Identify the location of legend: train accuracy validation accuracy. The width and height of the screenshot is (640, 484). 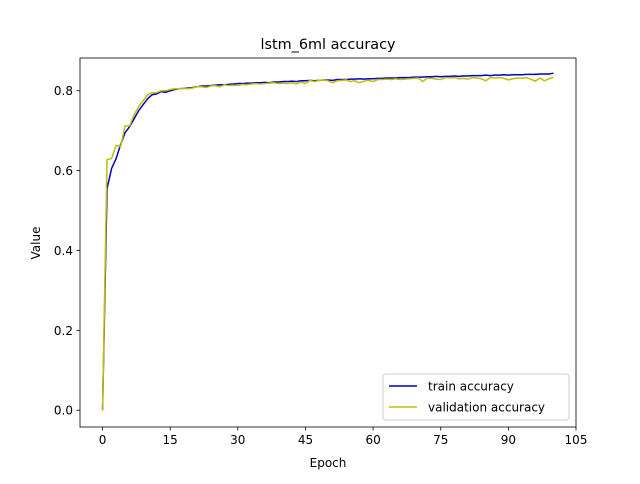
(476, 397).